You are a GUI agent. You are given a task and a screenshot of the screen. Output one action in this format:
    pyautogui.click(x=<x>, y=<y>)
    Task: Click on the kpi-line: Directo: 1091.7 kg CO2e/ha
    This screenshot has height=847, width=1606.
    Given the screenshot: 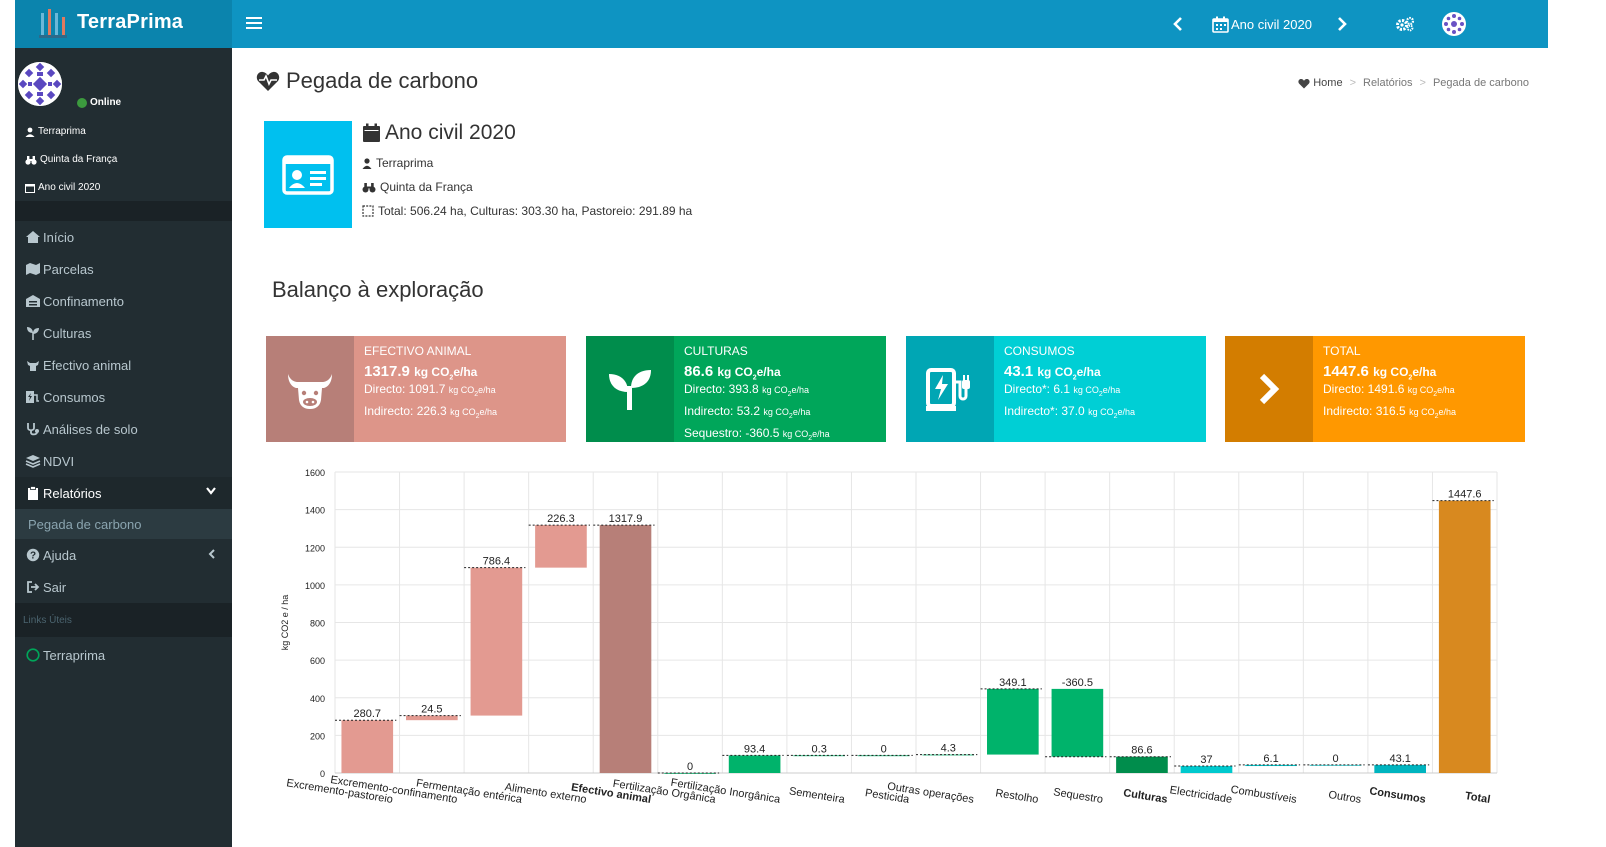 What is the action you would take?
    pyautogui.click(x=430, y=390)
    